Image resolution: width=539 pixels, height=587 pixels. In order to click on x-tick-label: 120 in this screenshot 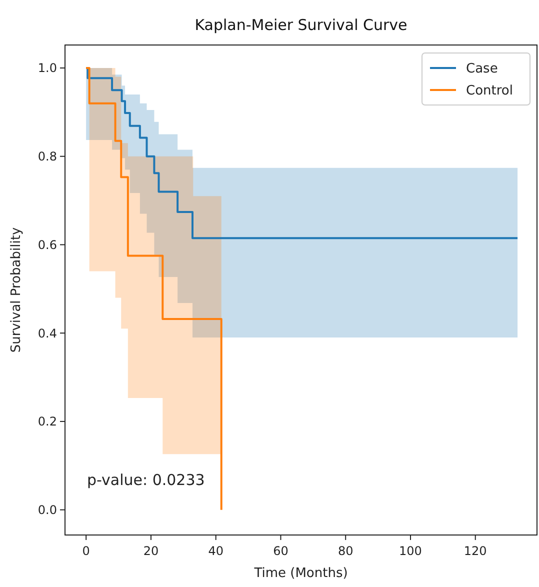, I will do `click(475, 551)`.